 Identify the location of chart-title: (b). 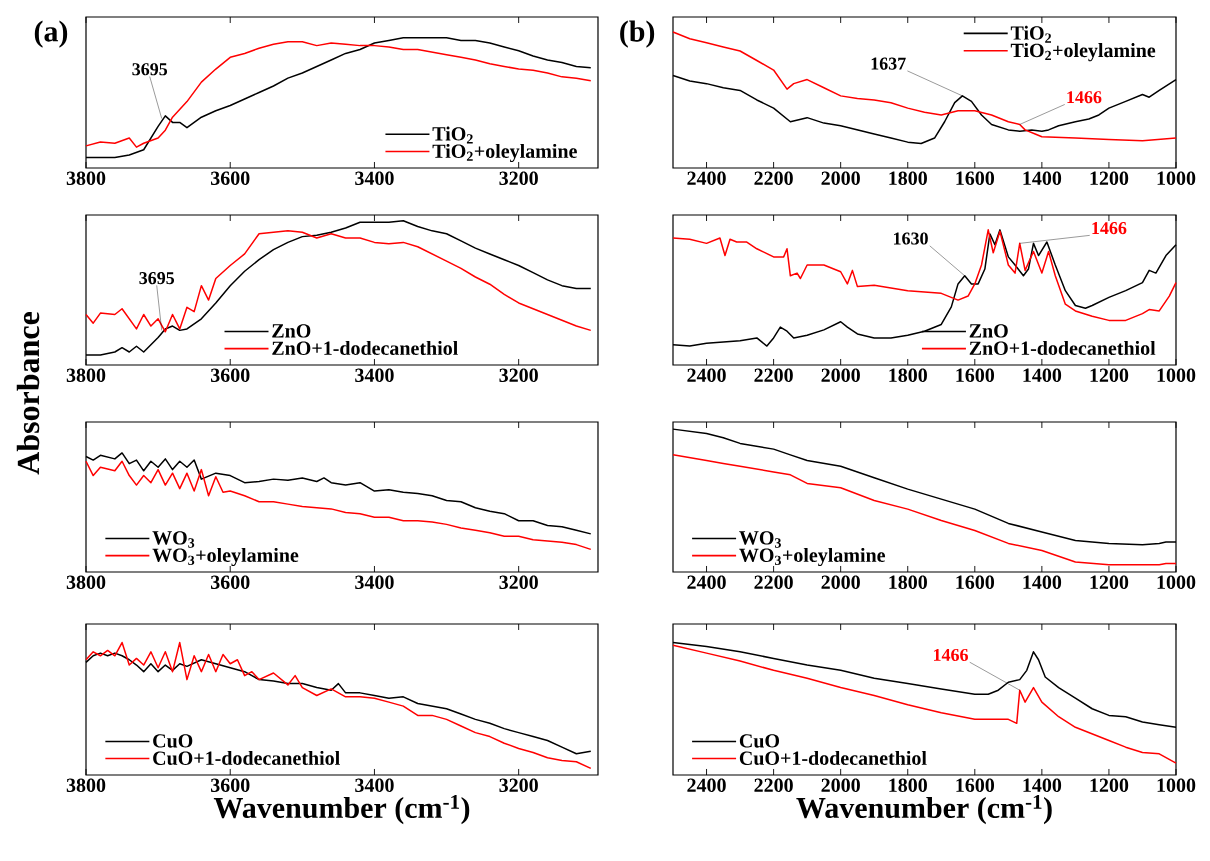
(637, 34).